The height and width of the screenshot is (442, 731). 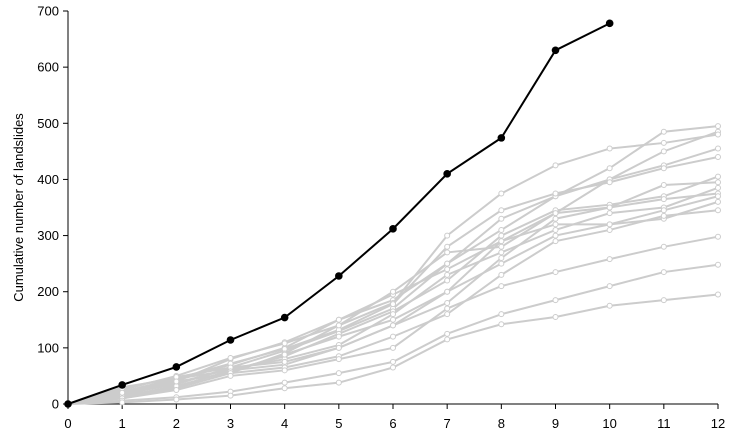 I want to click on x-tick-label: 11, so click(x=664, y=423).